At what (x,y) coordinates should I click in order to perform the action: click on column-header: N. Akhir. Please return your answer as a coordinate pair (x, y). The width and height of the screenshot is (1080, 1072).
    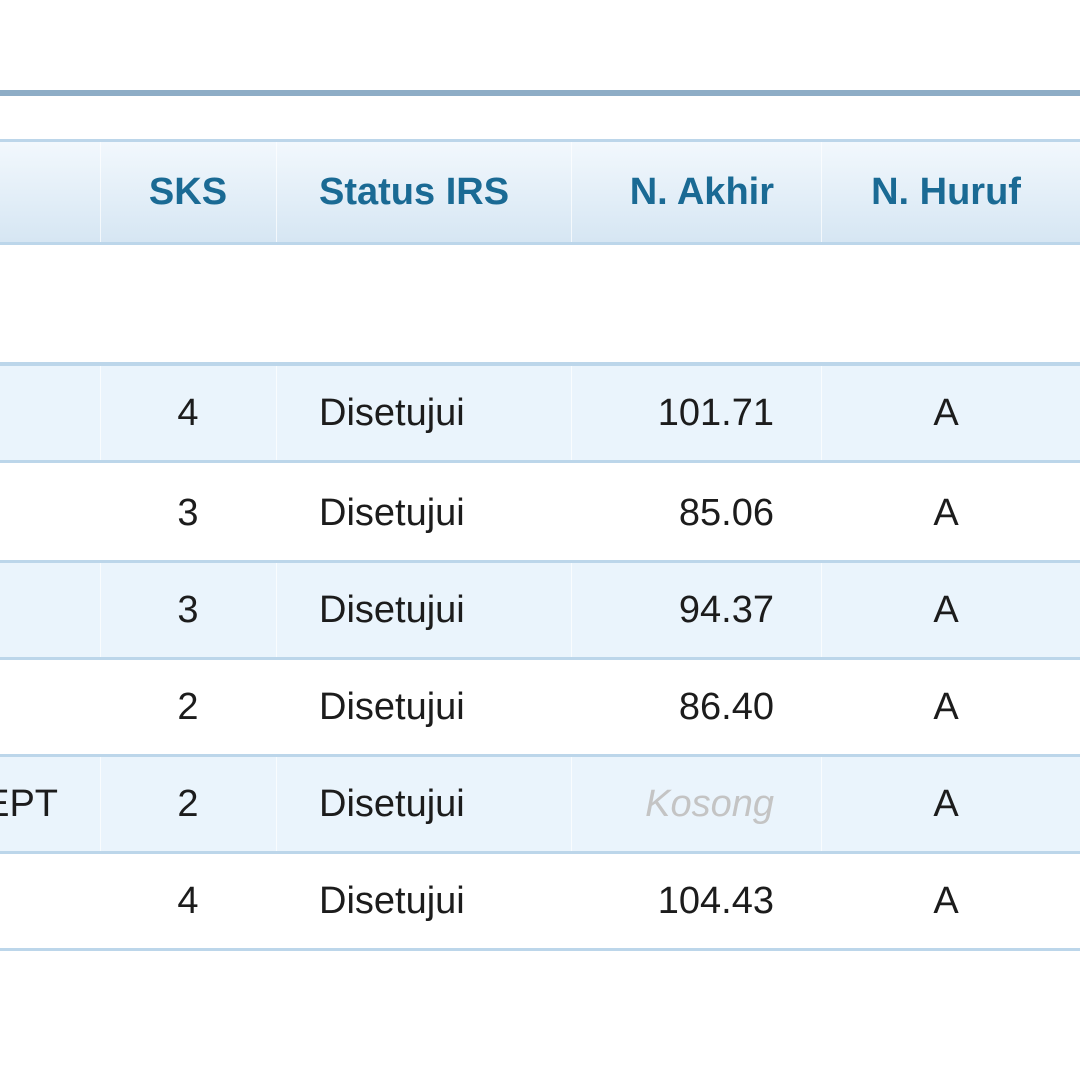
    Looking at the image, I should click on (701, 191).